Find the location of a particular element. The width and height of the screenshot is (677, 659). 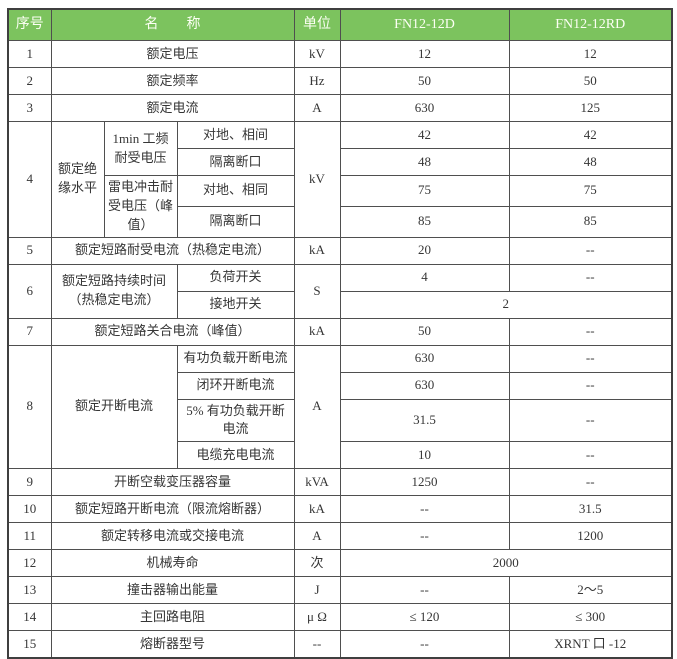

table-cell: μ Ω is located at coordinates (317, 617).